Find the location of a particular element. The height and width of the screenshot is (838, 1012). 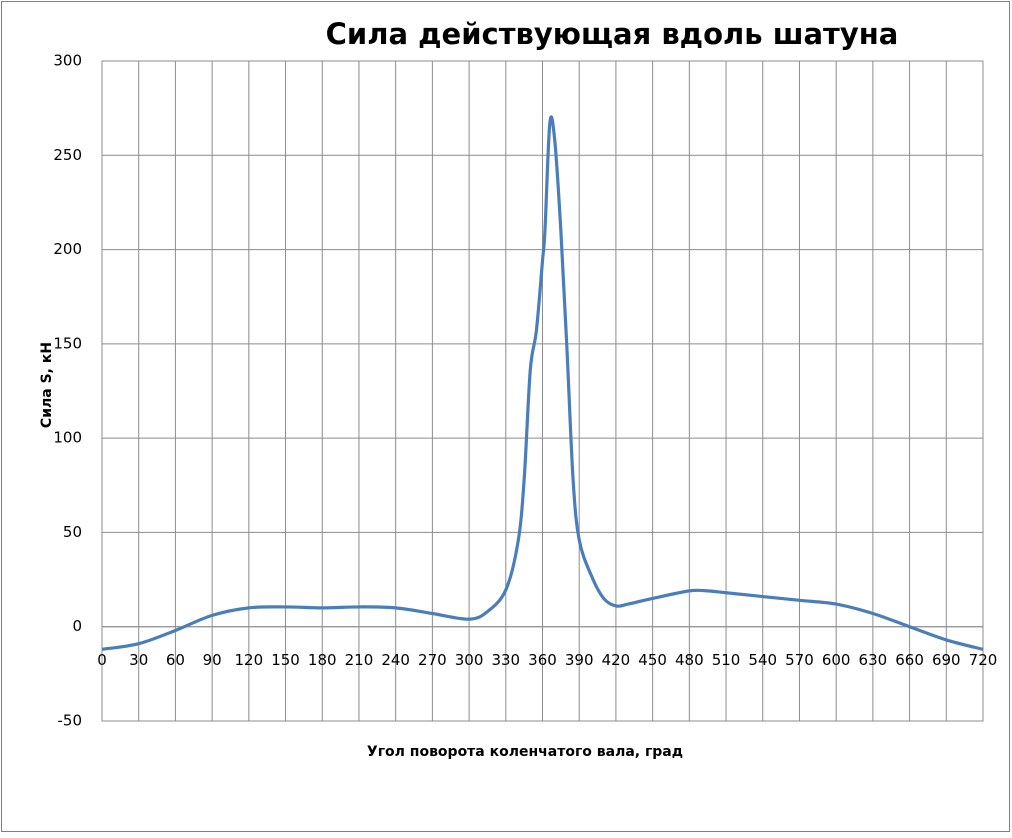

chart-title: Сила действующая вдоль шатуна is located at coordinates (612, 34).